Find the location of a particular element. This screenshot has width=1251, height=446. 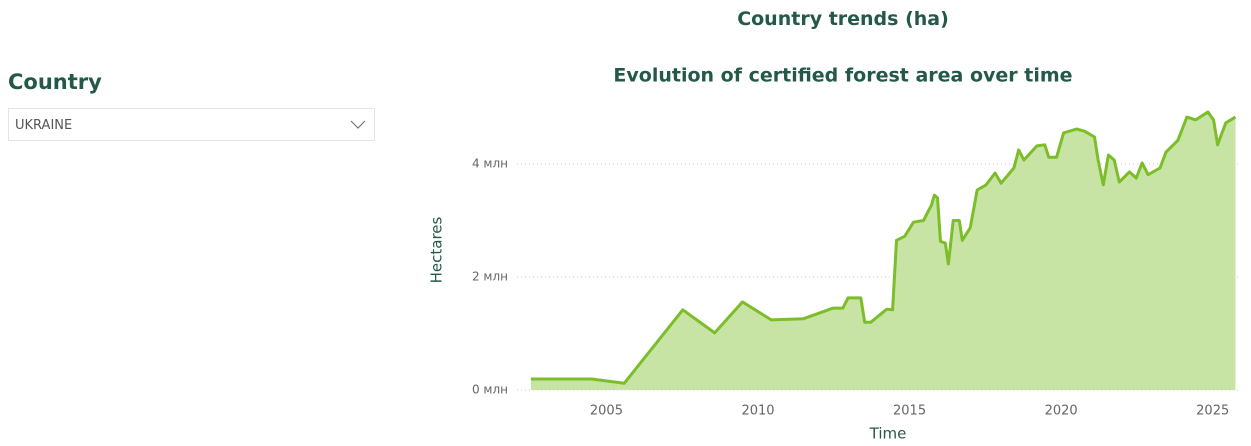

x-tick-label: 2025 is located at coordinates (1212, 411).